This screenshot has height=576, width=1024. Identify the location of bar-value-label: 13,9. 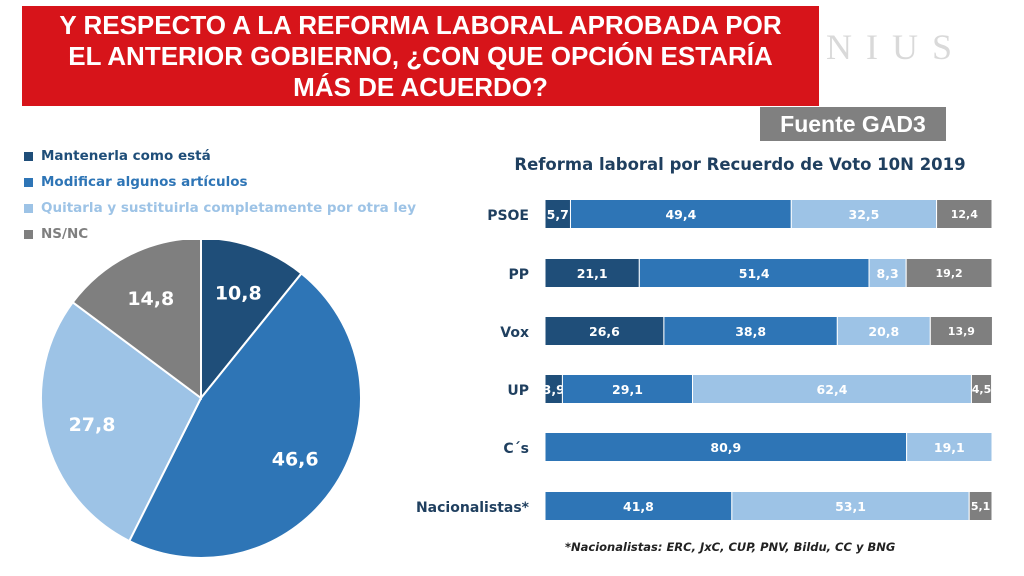
(961, 331).